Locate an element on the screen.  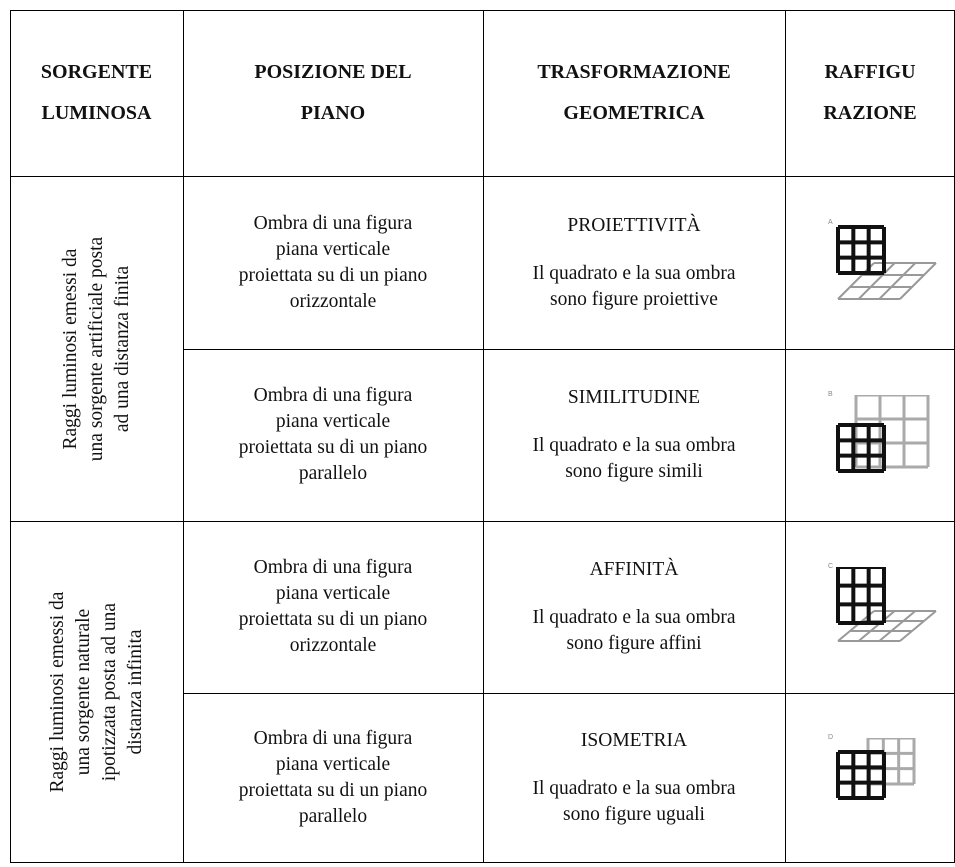
header-cell: RAFFIGU RAZIONE is located at coordinates (870, 92).